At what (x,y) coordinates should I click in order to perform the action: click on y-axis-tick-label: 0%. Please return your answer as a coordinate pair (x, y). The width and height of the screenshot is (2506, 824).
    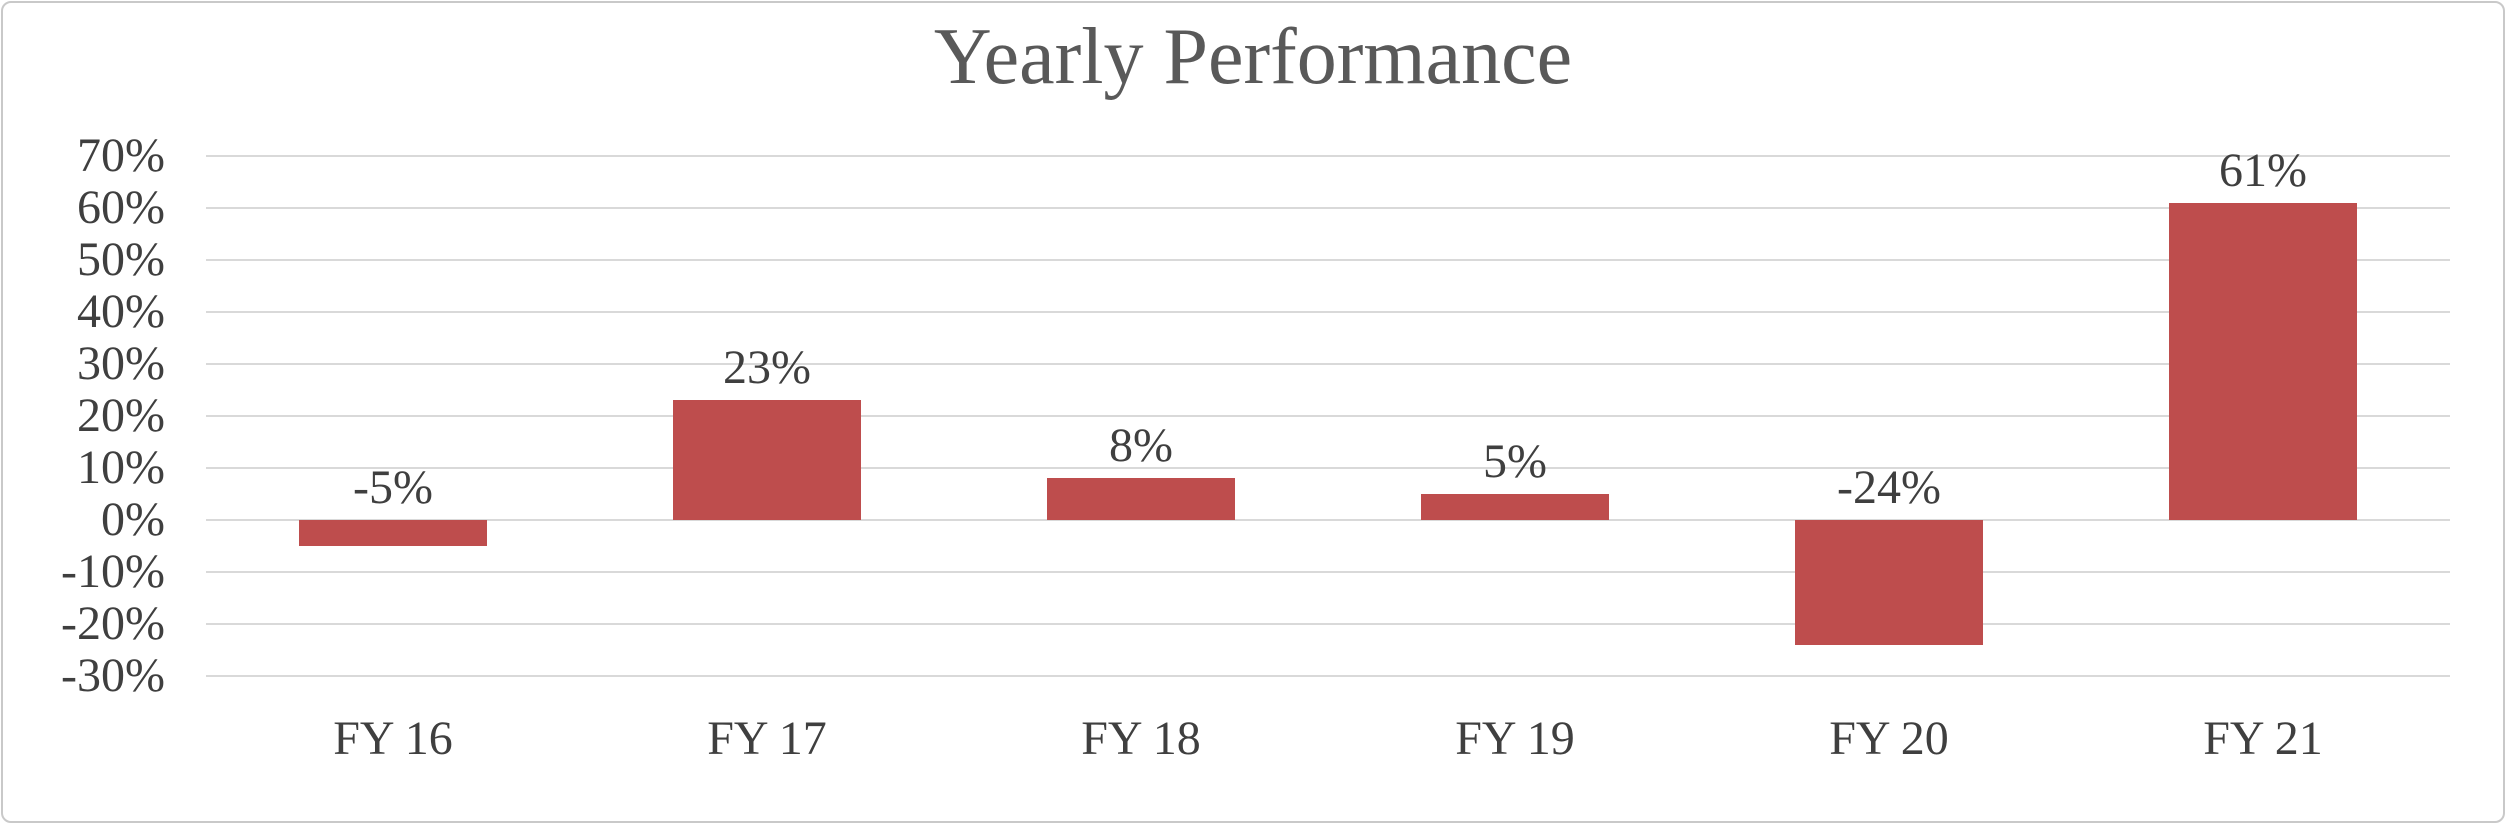
    Looking at the image, I should click on (133, 519).